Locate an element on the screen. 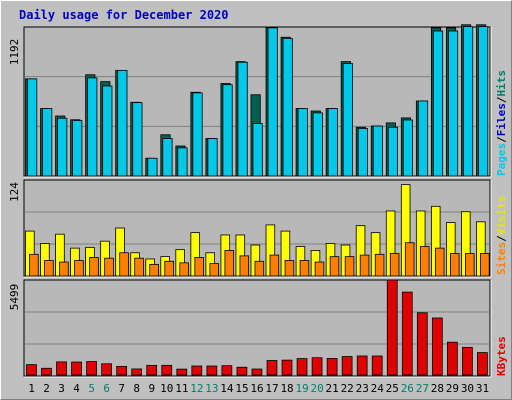  x-tick-label: 26 is located at coordinates (407, 388).